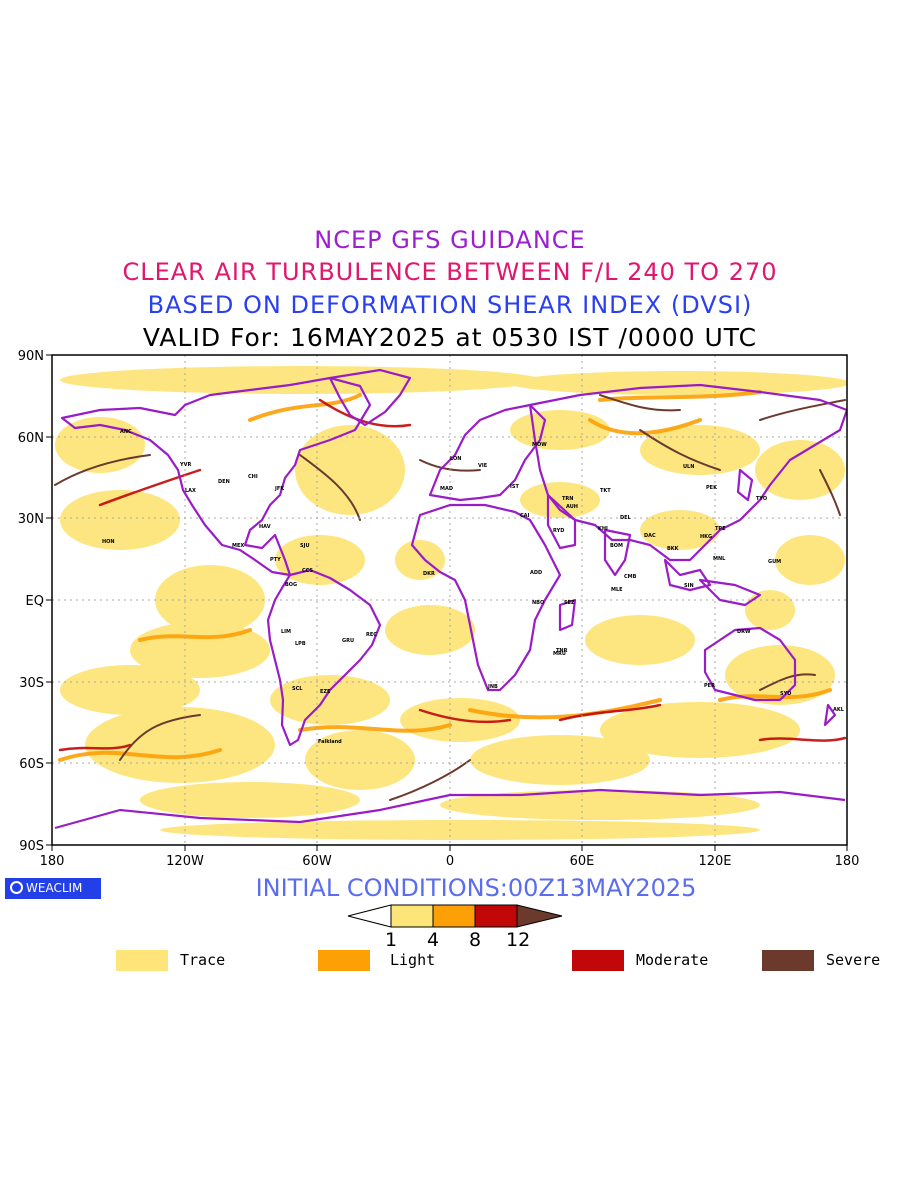 Image resolution: width=900 pixels, height=1200 pixels. I want to click on station-label: TYO, so click(761, 499).